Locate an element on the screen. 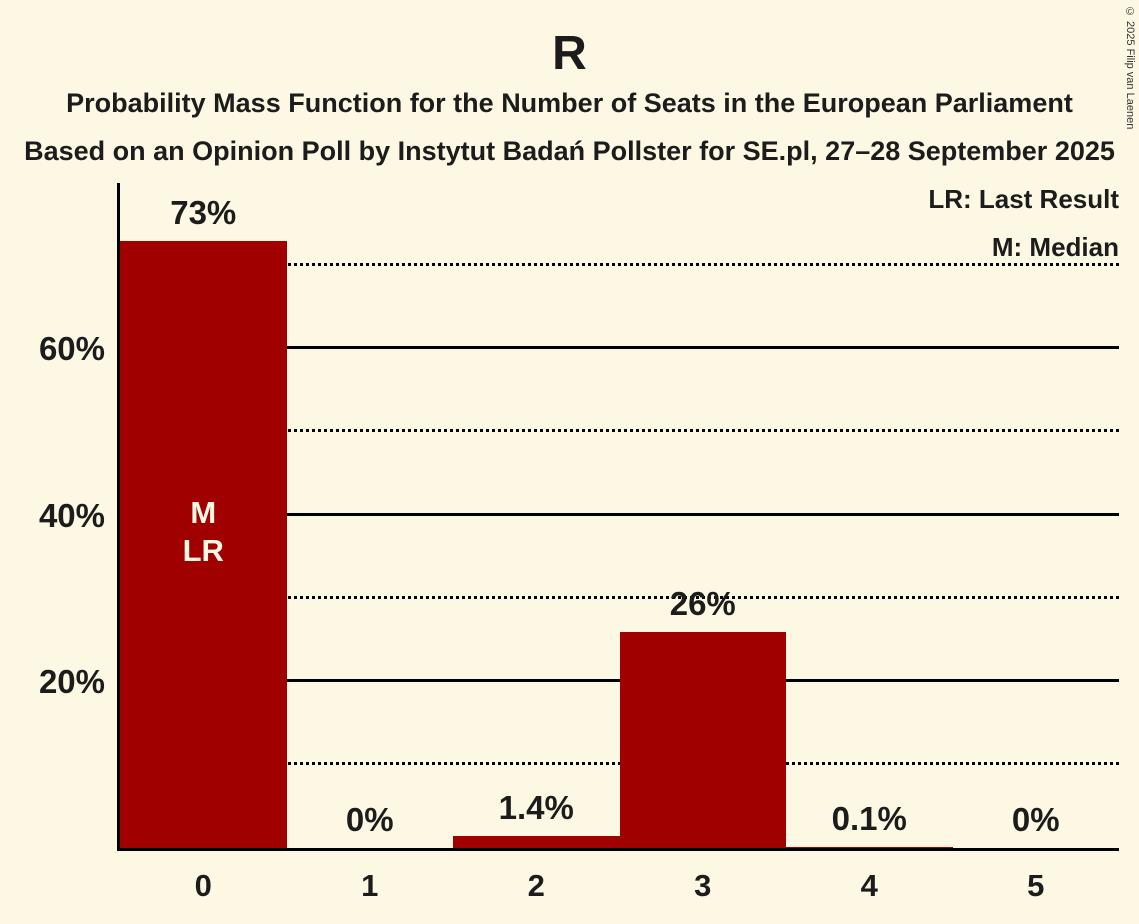 This screenshot has width=1139, height=924. bar-value-label-seats-2: 1.4% is located at coordinates (536, 808).